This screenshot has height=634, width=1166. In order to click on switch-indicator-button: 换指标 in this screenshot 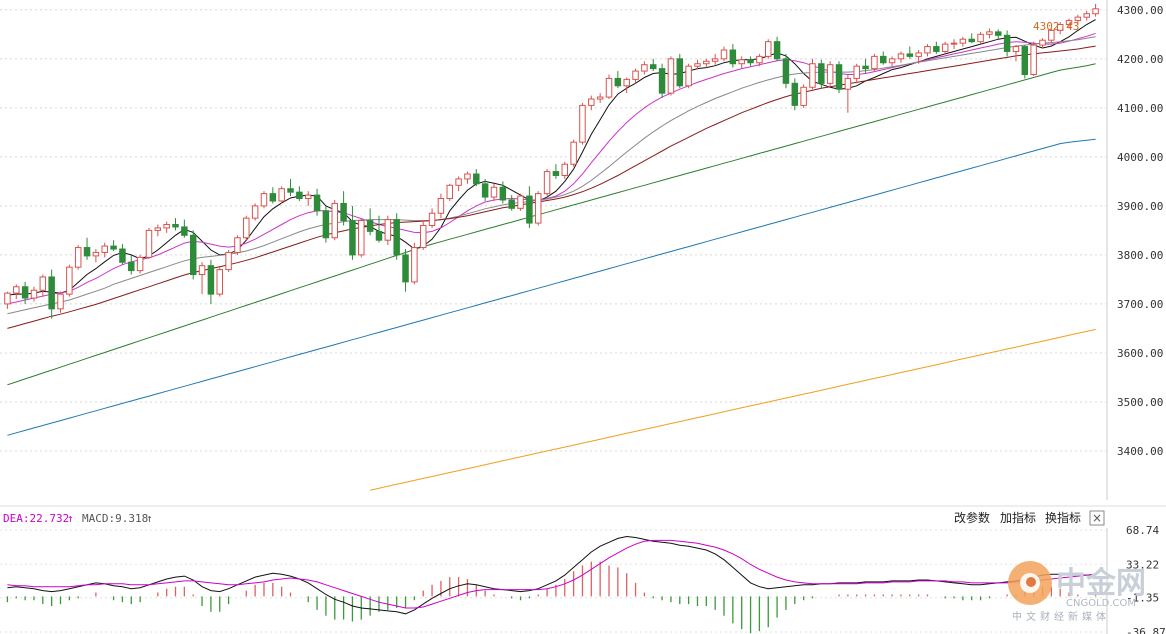, I will do `click(1063, 517)`.